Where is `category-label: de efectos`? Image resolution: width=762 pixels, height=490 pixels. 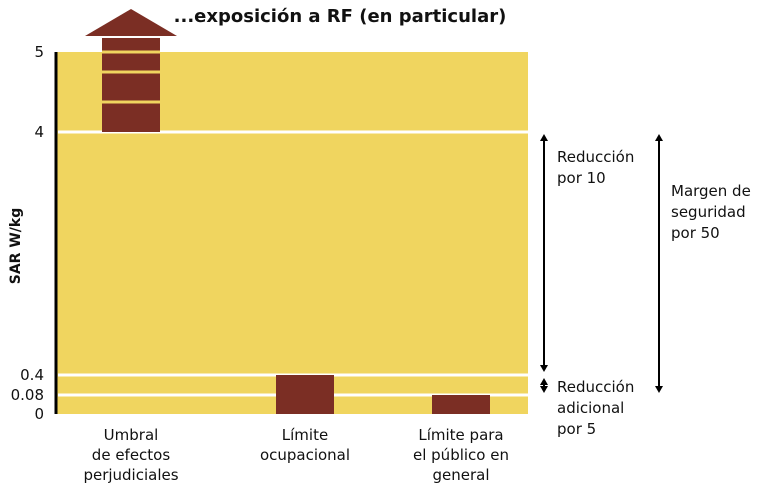 category-label: de efectos is located at coordinates (131, 455).